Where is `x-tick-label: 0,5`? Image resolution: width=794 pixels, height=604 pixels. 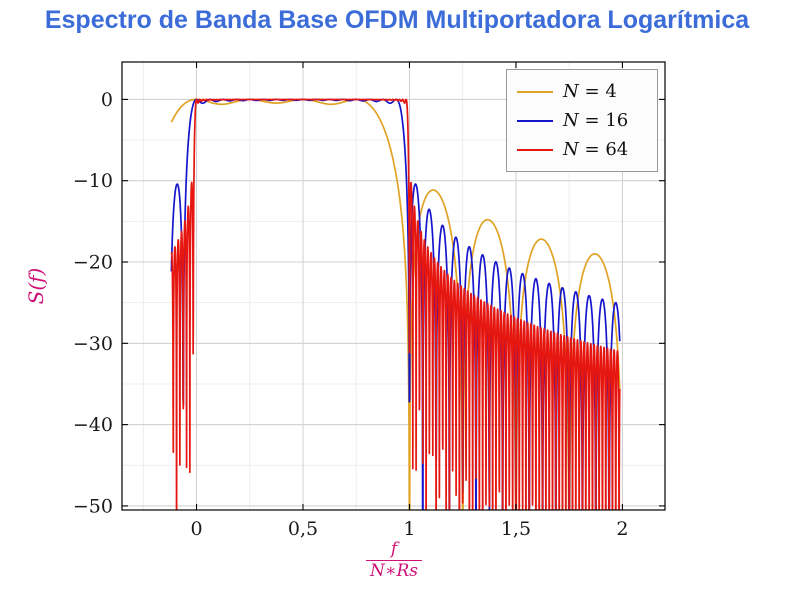
x-tick-label: 0,5 is located at coordinates (303, 529).